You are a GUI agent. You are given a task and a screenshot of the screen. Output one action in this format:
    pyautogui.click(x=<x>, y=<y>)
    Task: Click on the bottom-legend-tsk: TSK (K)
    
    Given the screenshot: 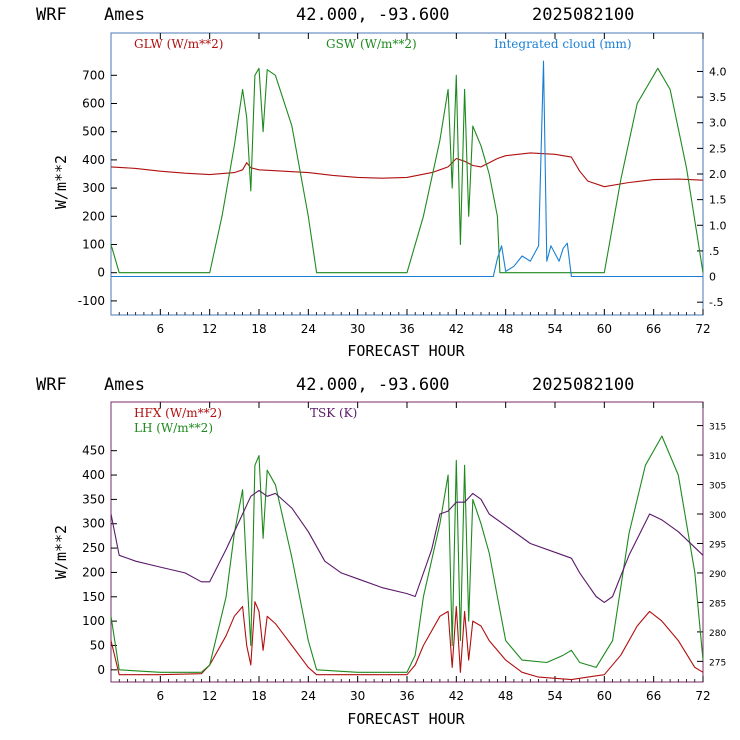 What is the action you would take?
    pyautogui.click(x=333, y=413)
    